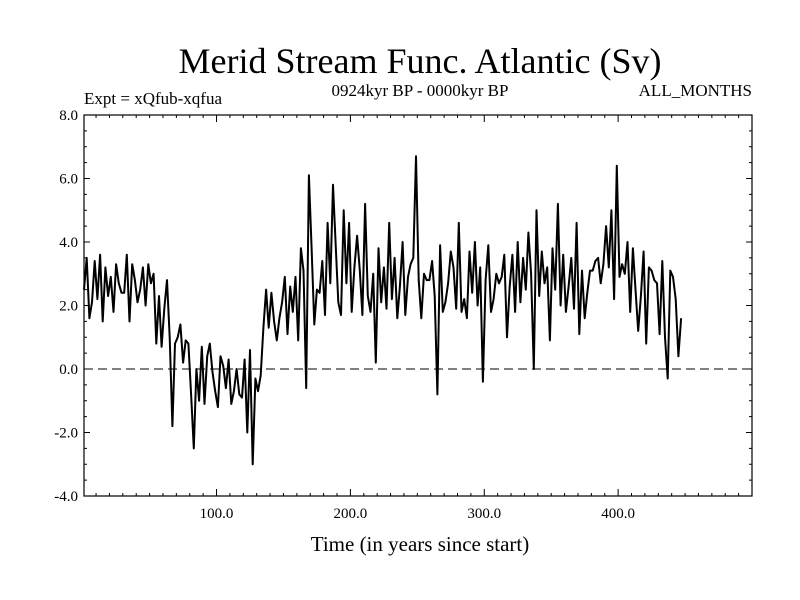 This screenshot has width=800, height=600. I want to click on y-tick-label: 8.0, so click(68, 116).